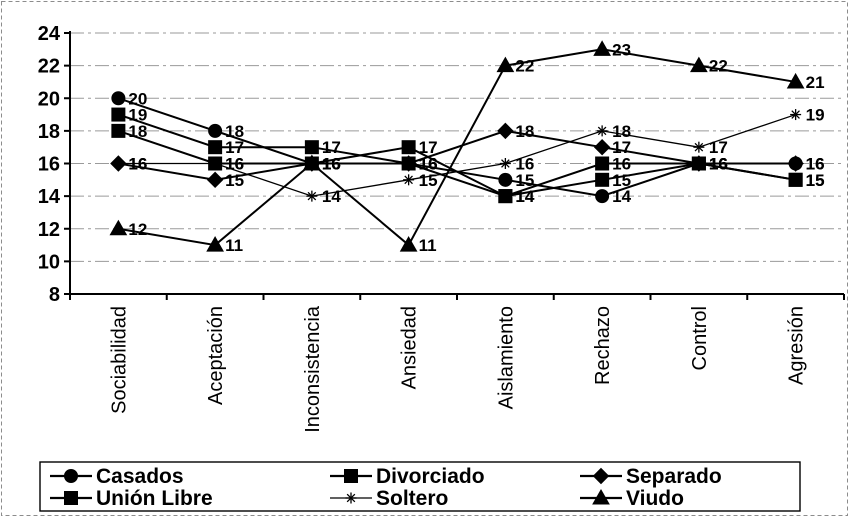 The height and width of the screenshot is (524, 851). I want to click on data-label-divorciado: 18, so click(137, 131).